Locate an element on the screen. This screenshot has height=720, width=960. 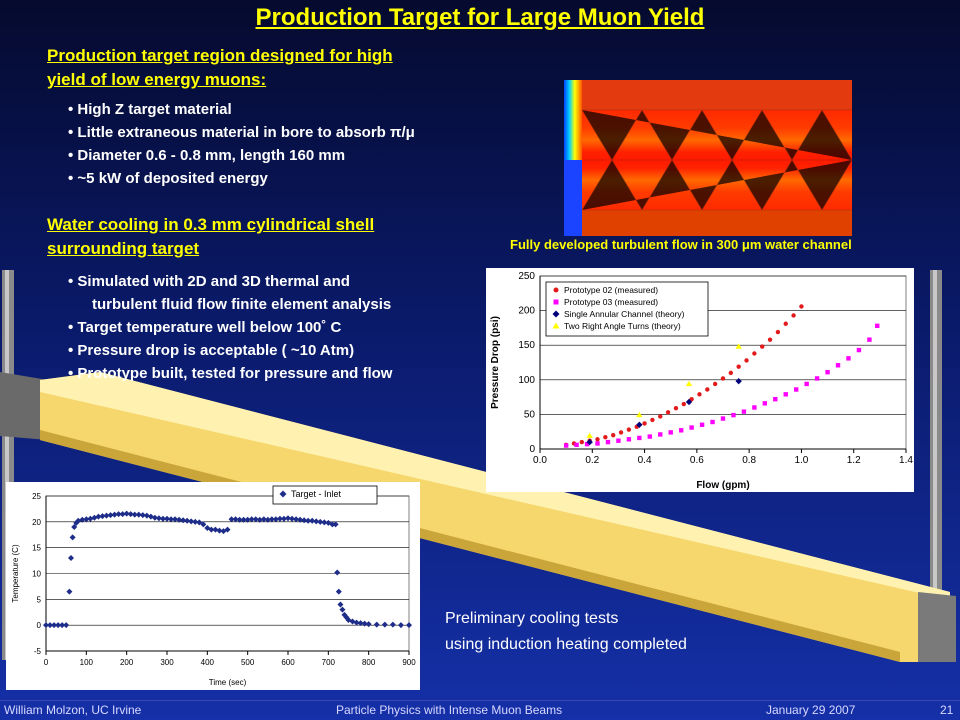
x-tick-label: 1.0 is located at coordinates (801, 460).